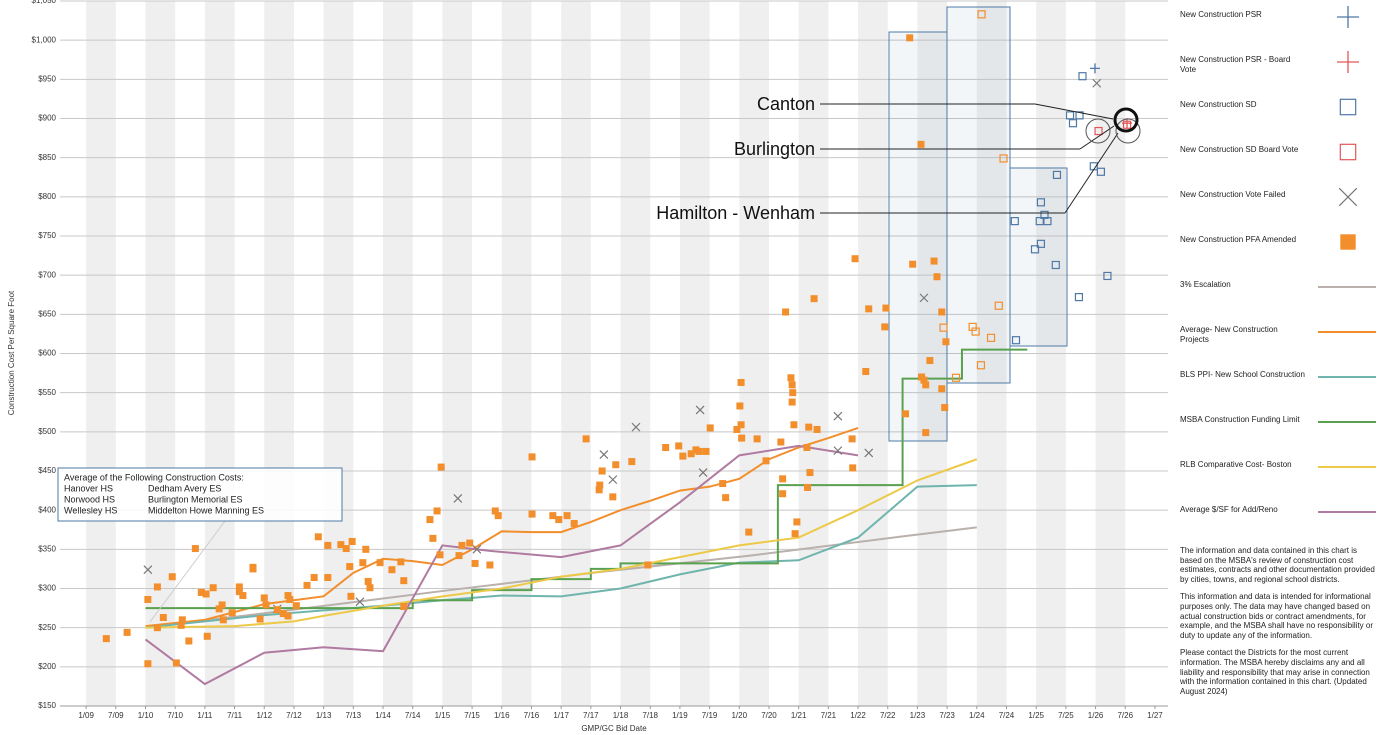  Describe the element at coordinates (443, 715) in the screenshot. I see `x-tick-label: 1/15` at that location.